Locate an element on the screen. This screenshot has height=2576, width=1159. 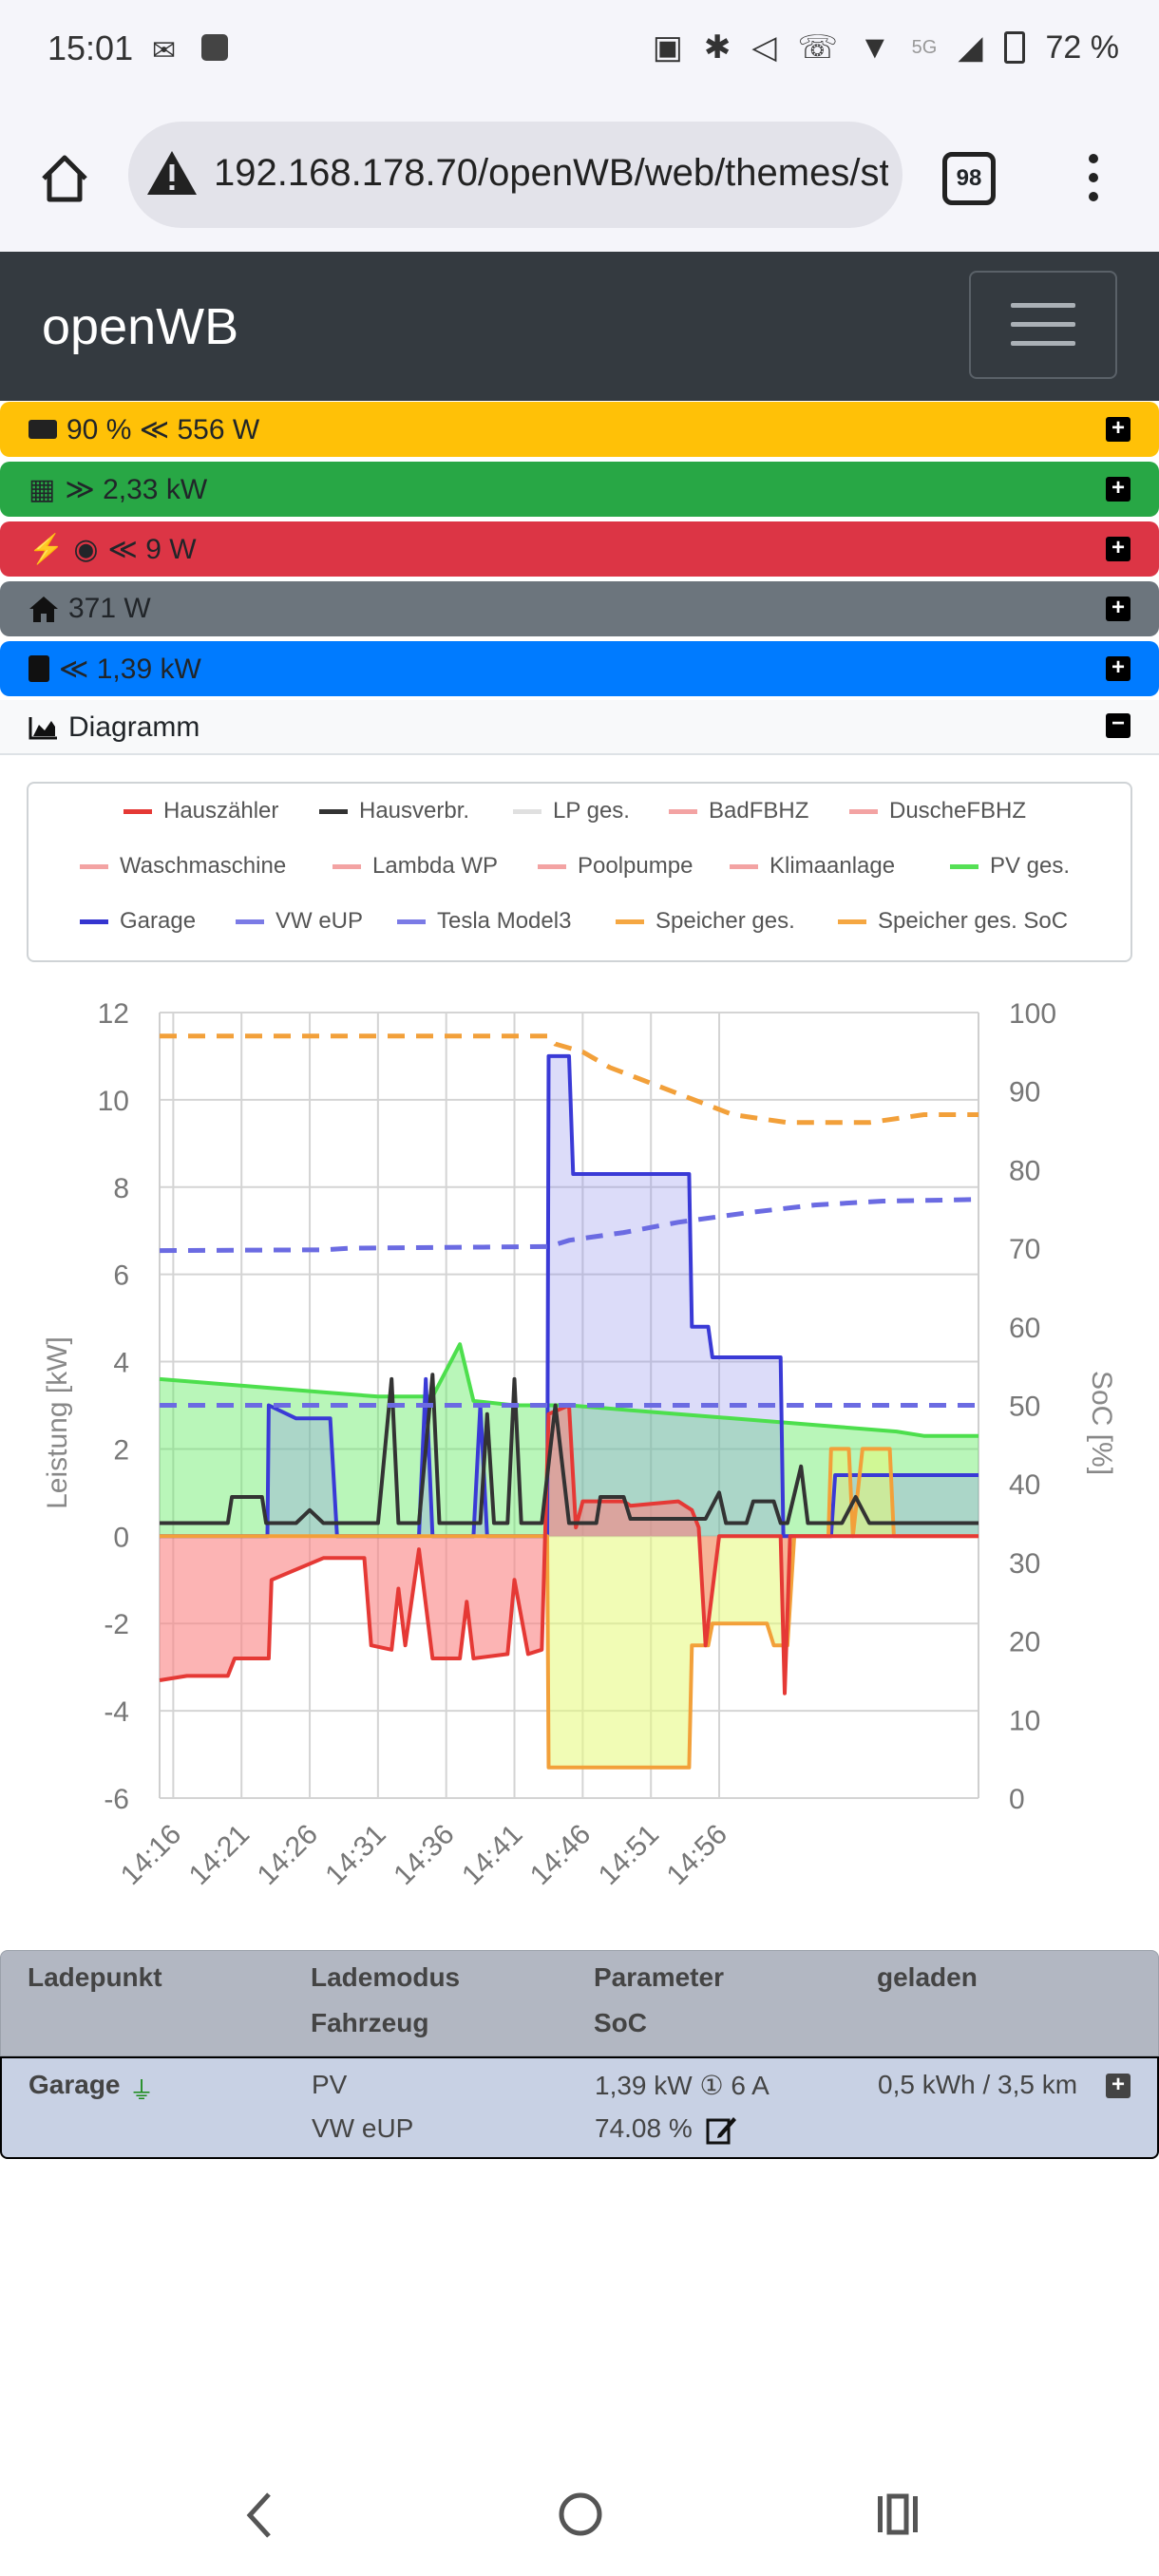
pv-status-row: ▦ ≫ 2,33 kW + is located at coordinates (579, 490).